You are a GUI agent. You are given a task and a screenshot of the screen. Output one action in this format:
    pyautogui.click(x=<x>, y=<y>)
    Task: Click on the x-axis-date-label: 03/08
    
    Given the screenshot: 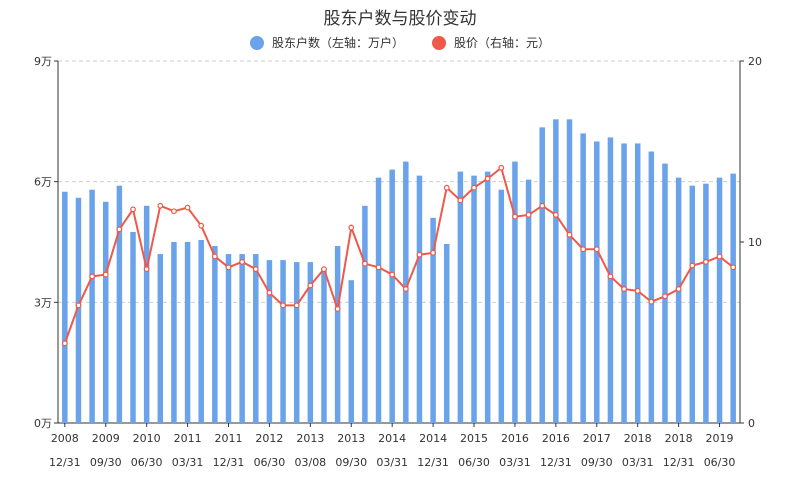 What is the action you would take?
    pyautogui.click(x=310, y=462)
    